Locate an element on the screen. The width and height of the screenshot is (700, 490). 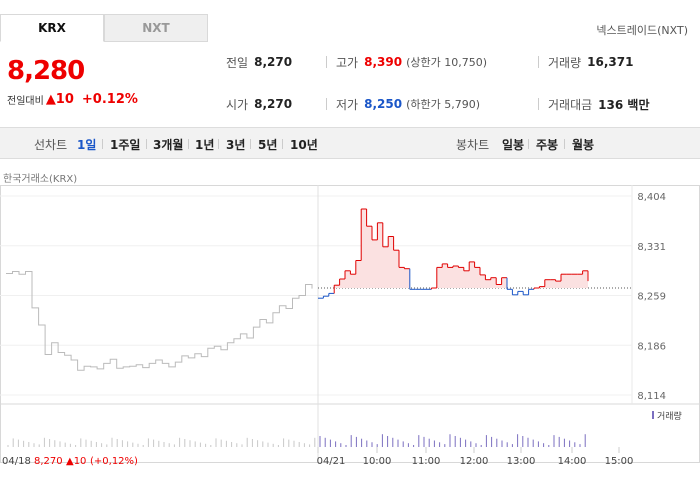
change-value: ▲10 is located at coordinates (59, 99).